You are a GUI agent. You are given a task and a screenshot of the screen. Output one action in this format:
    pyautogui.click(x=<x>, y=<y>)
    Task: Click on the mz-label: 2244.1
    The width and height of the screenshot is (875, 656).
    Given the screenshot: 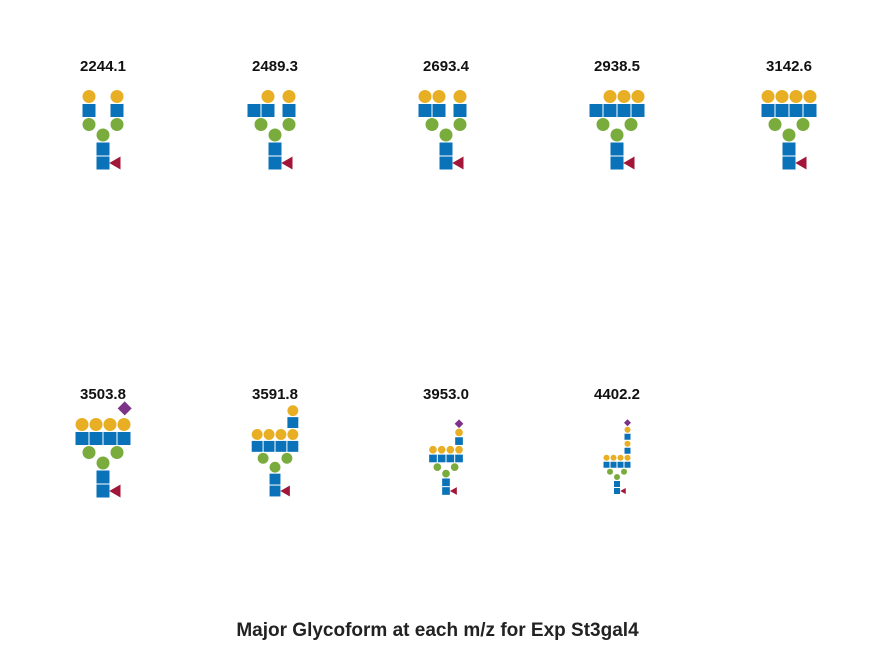 What is the action you would take?
    pyautogui.click(x=103, y=66)
    